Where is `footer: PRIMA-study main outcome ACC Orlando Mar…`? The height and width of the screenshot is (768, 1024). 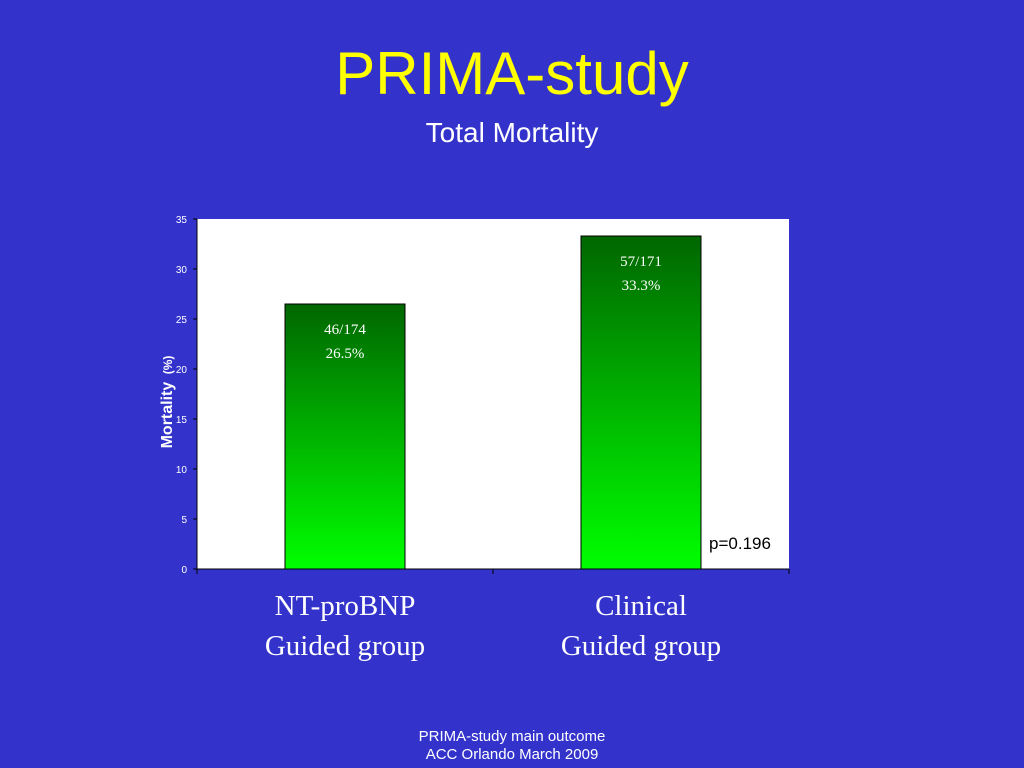 footer: PRIMA-study main outcome ACC Orlando Mar… is located at coordinates (512, 746).